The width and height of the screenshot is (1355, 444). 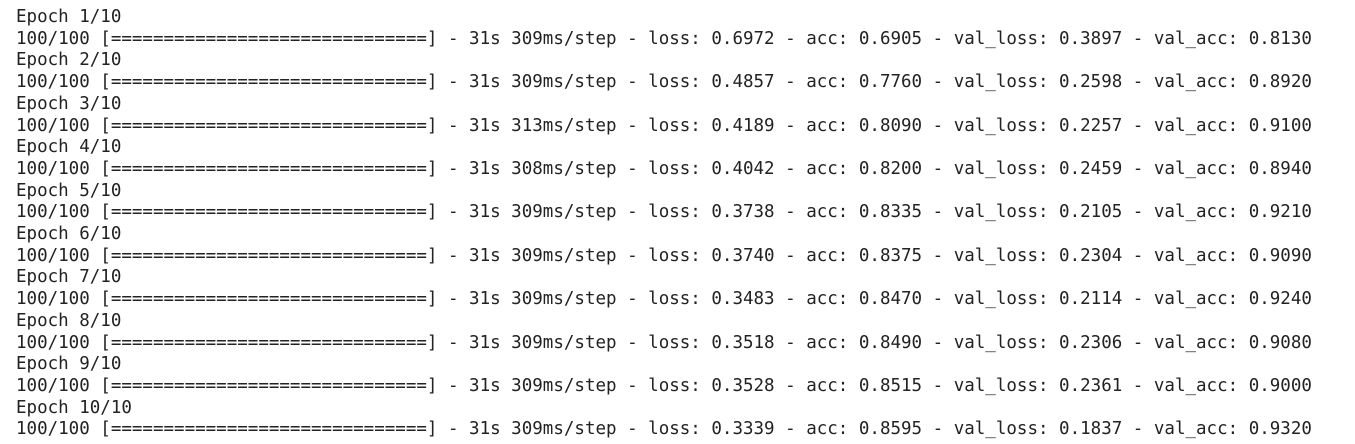 What do you see at coordinates (69, 60) in the screenshot?
I see `epoch-header: Epoch 2/10` at bounding box center [69, 60].